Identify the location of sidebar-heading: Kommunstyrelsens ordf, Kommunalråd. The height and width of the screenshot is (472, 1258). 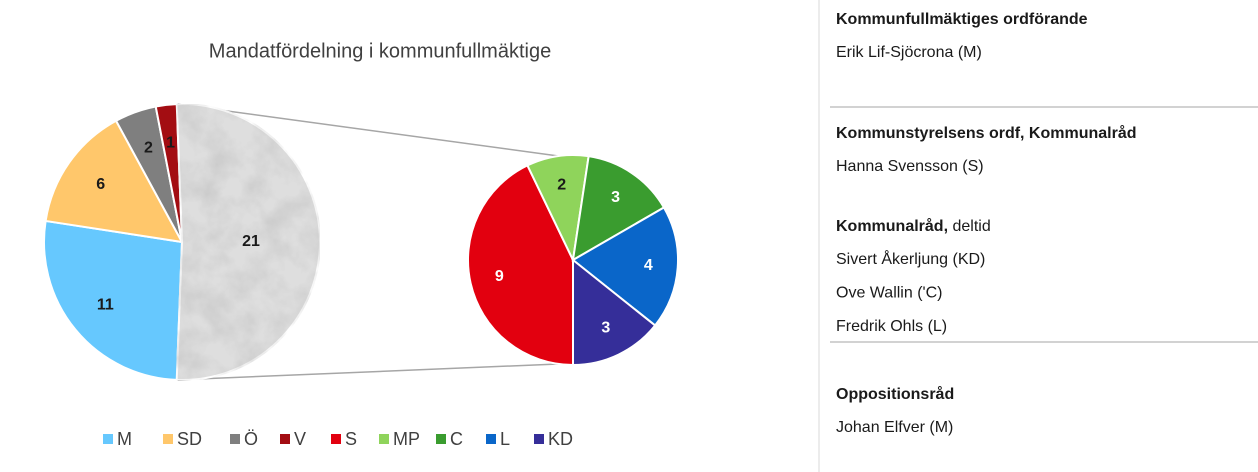
(986, 133).